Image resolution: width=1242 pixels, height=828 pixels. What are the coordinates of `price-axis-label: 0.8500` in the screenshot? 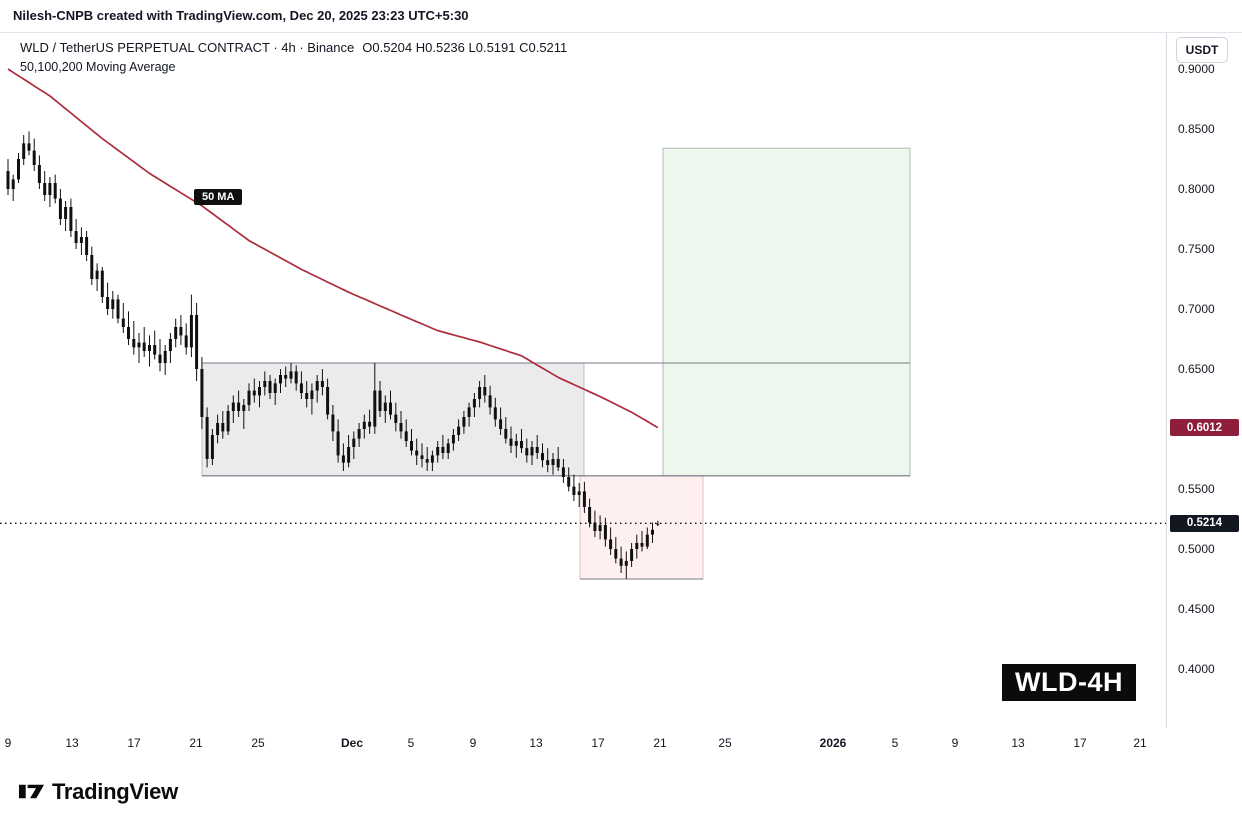 It's located at (1196, 129).